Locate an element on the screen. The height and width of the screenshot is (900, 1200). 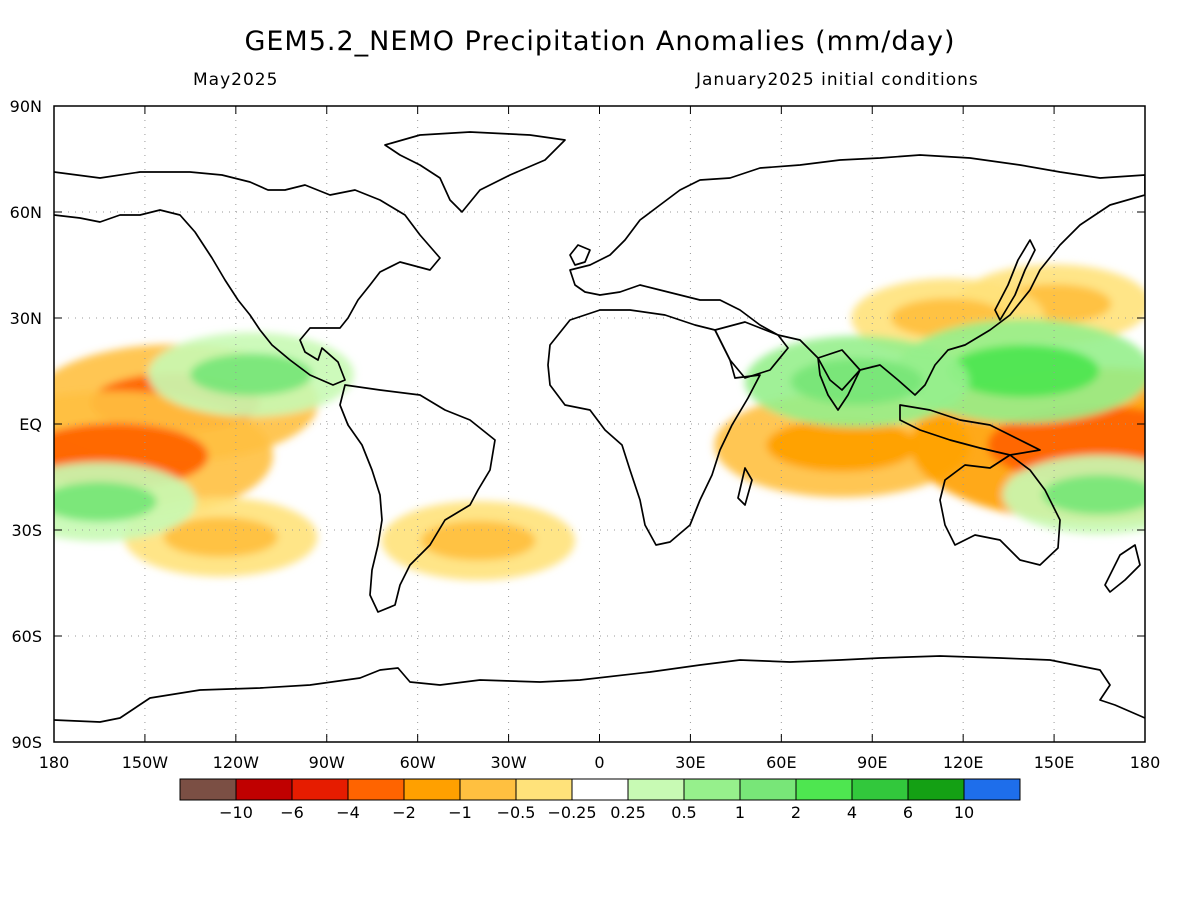
colorbar: −10 −6 −4 −2 −1 −0.5 −0.25 0.25 0.5 1 2 4 6 10 is located at coordinates (600, 800).